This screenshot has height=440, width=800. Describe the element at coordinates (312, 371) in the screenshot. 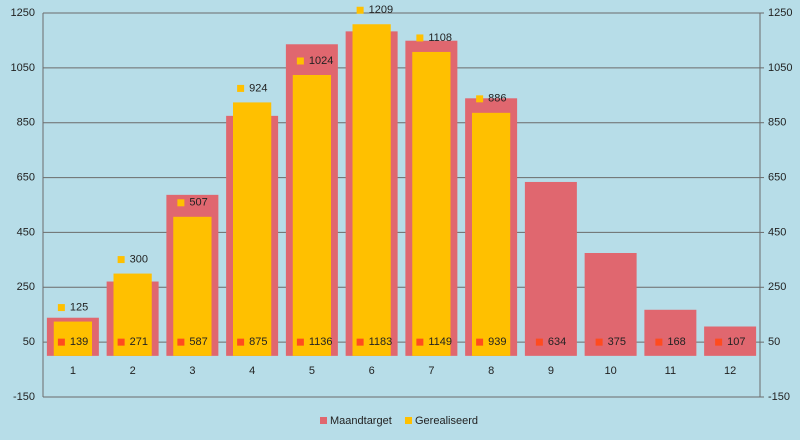

I see `x-tick-label: 5` at that location.